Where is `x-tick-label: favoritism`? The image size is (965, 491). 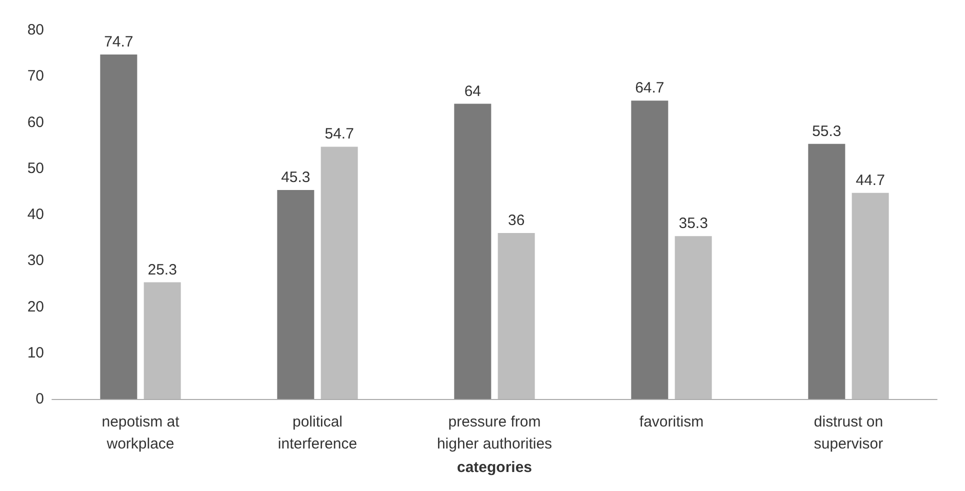
x-tick-label: favoritism is located at coordinates (671, 422).